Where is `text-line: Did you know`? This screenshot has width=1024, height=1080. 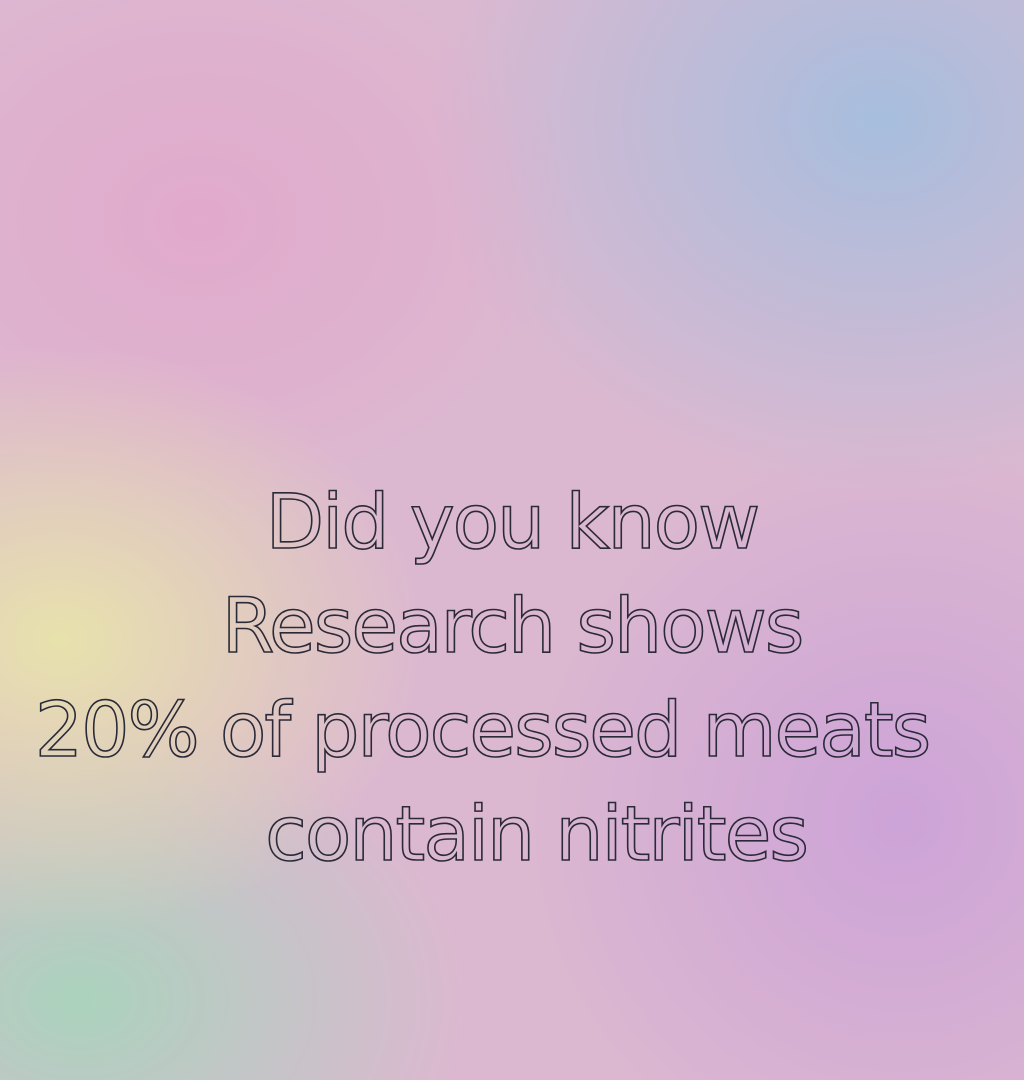
text-line: Did you know is located at coordinates (513, 521).